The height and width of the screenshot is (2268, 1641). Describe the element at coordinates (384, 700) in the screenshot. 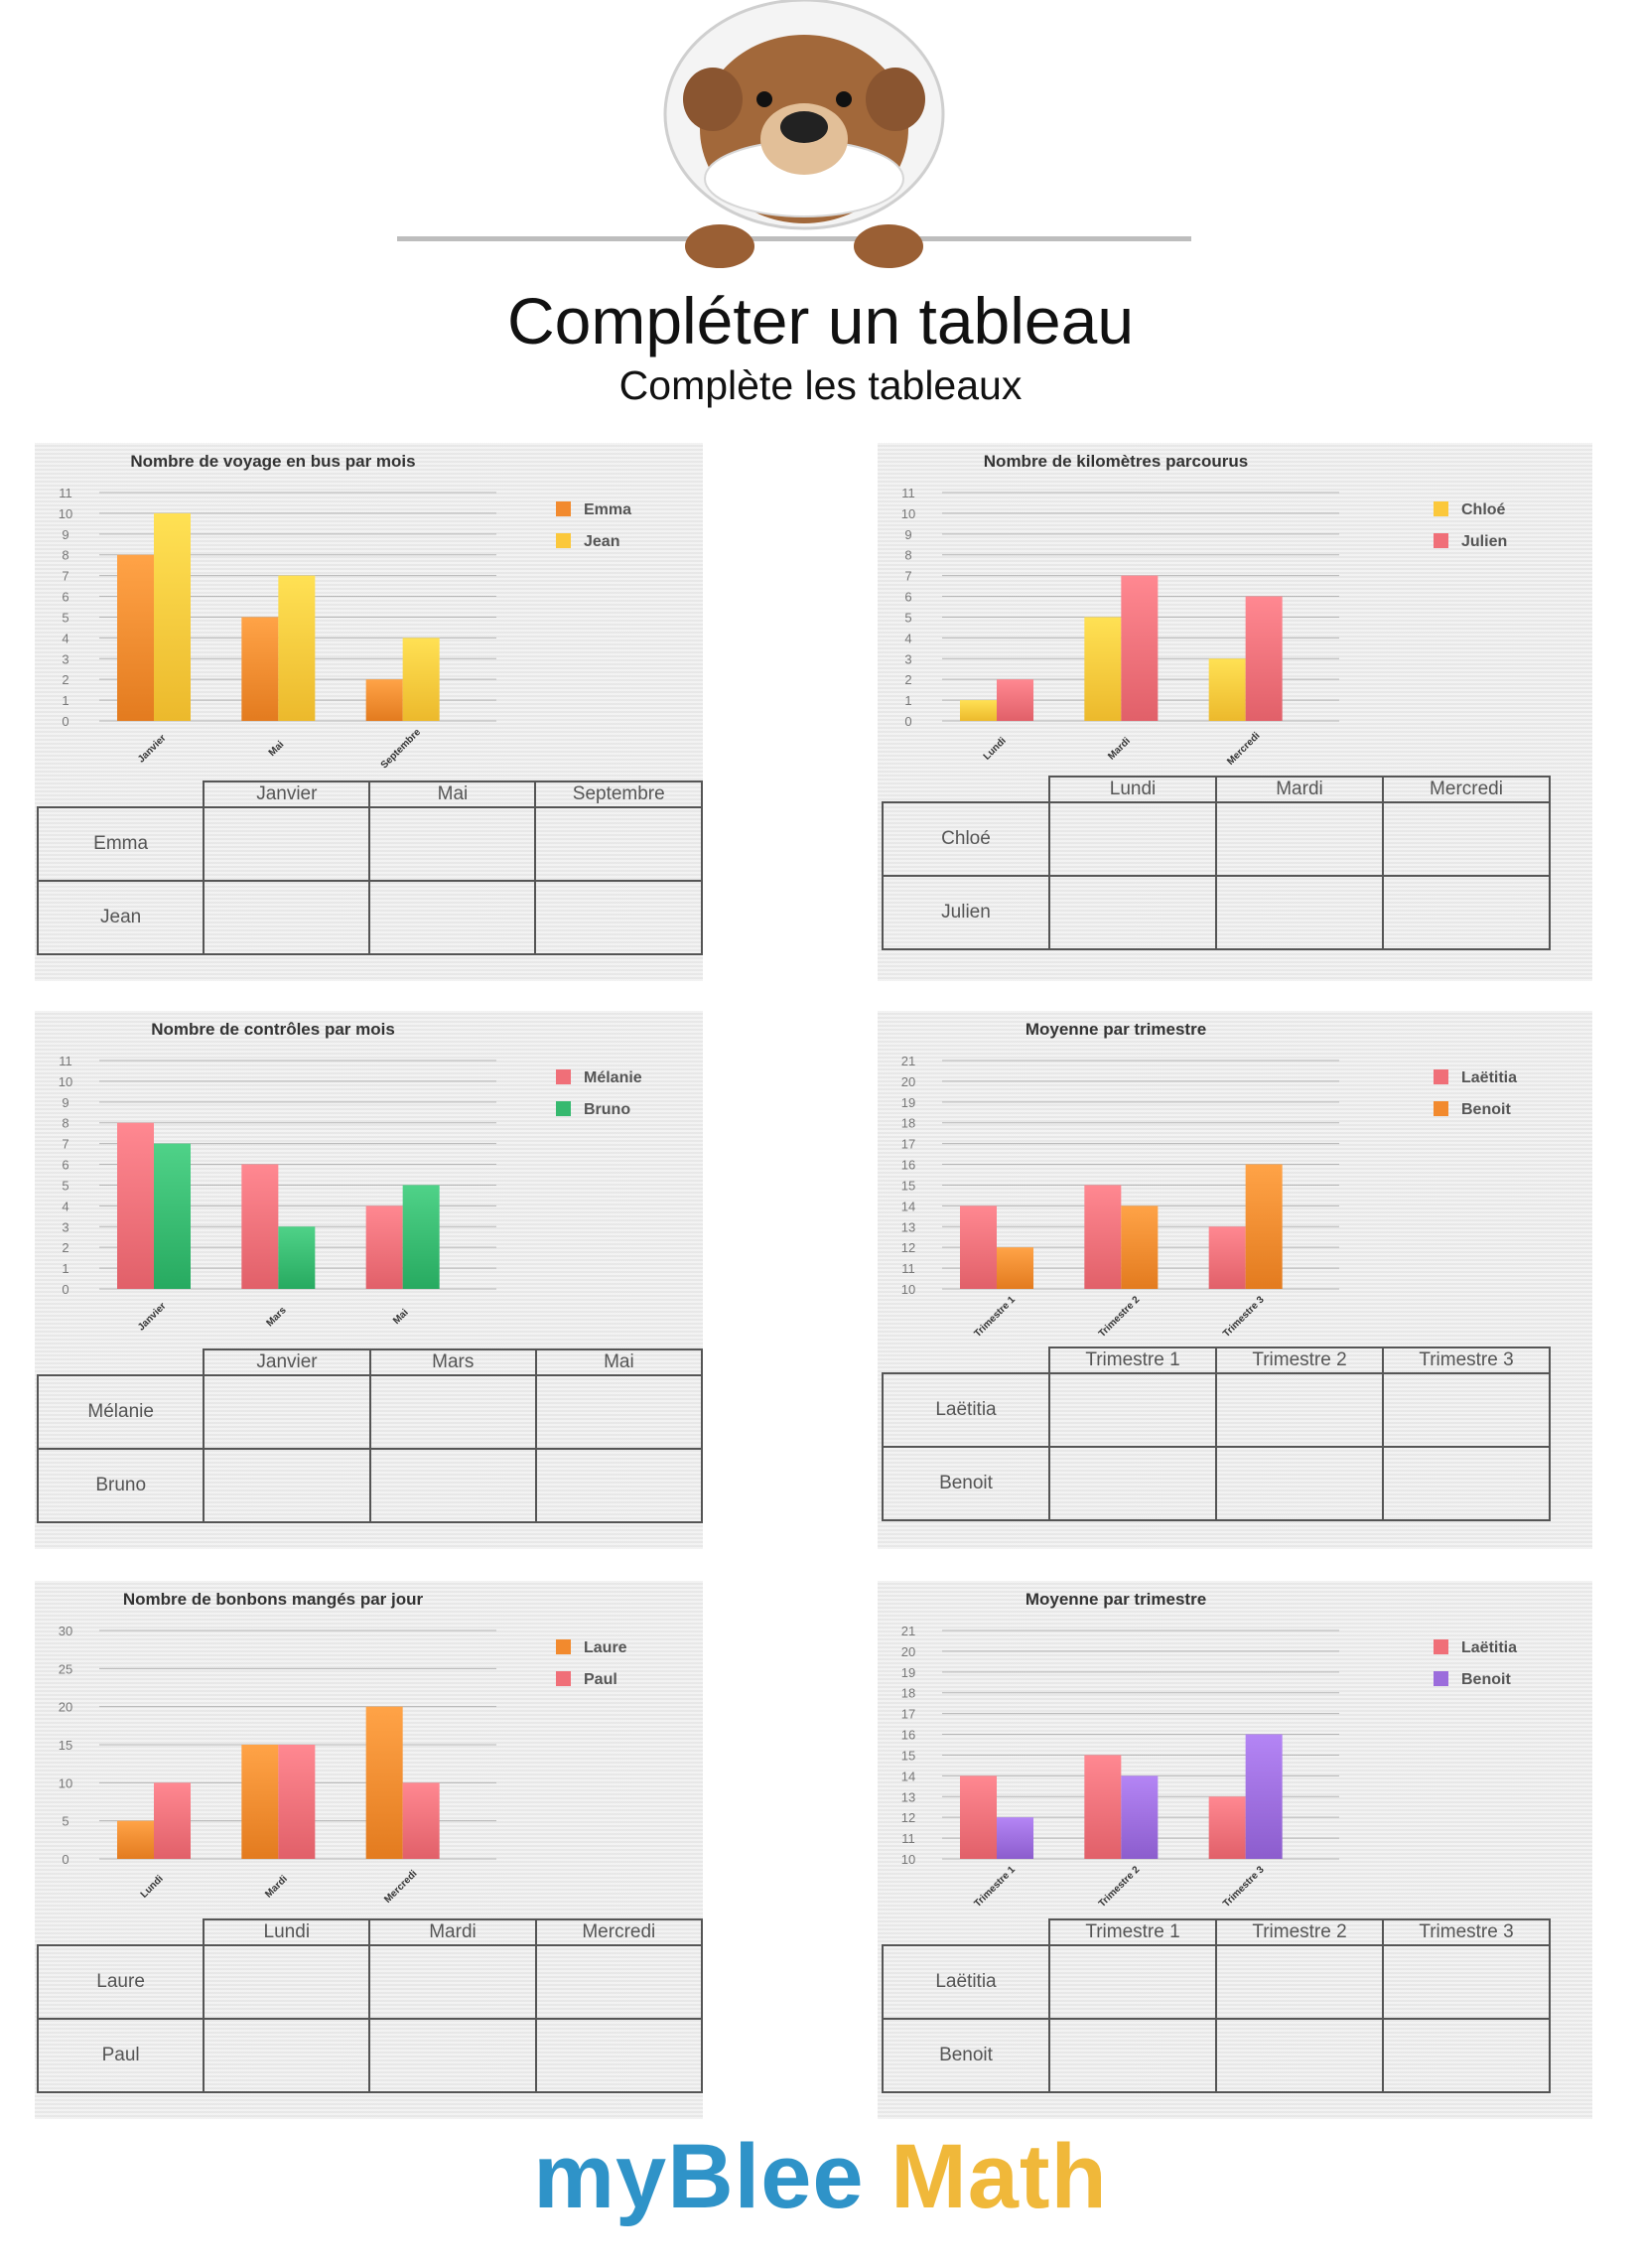

I see `bar-Emma-Septembre` at that location.